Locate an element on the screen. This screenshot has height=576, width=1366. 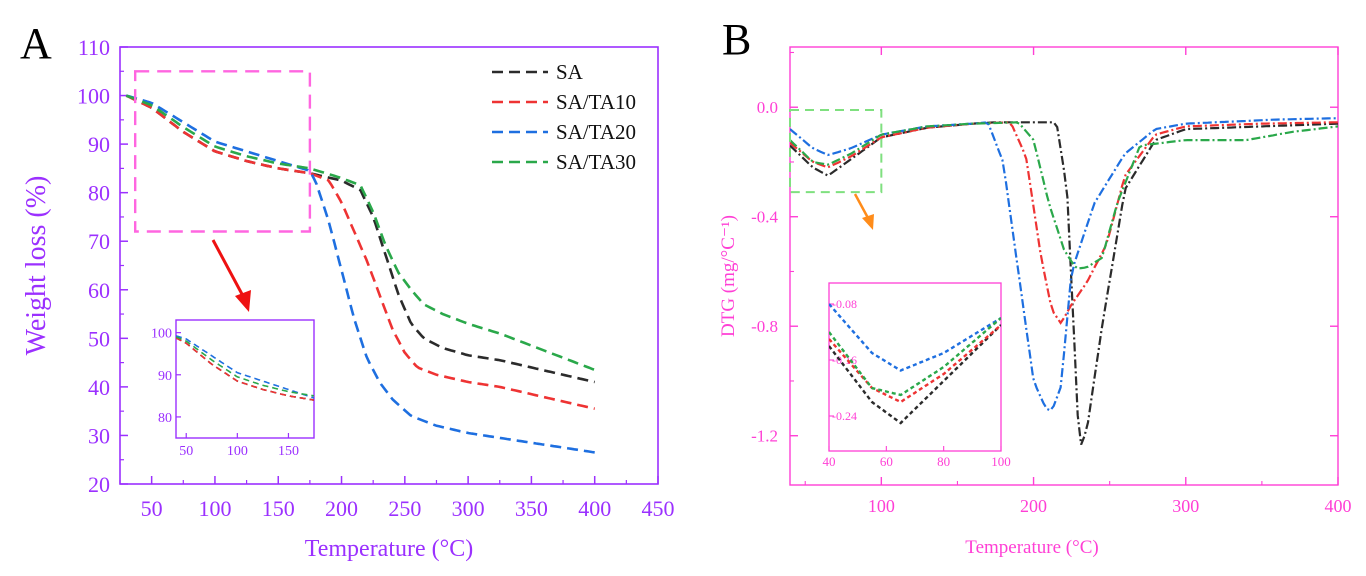
inset-frame is located at coordinates (915, 367).